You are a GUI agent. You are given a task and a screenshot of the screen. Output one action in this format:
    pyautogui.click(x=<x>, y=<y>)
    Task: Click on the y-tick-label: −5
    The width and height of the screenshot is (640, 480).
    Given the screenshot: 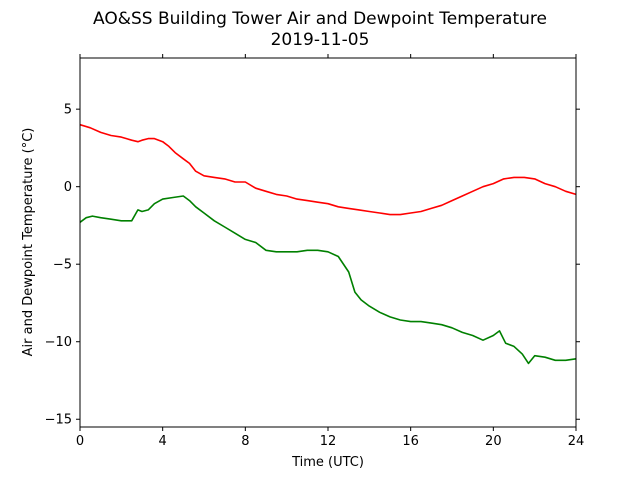 What is the action you would take?
    pyautogui.click(x=62, y=265)
    